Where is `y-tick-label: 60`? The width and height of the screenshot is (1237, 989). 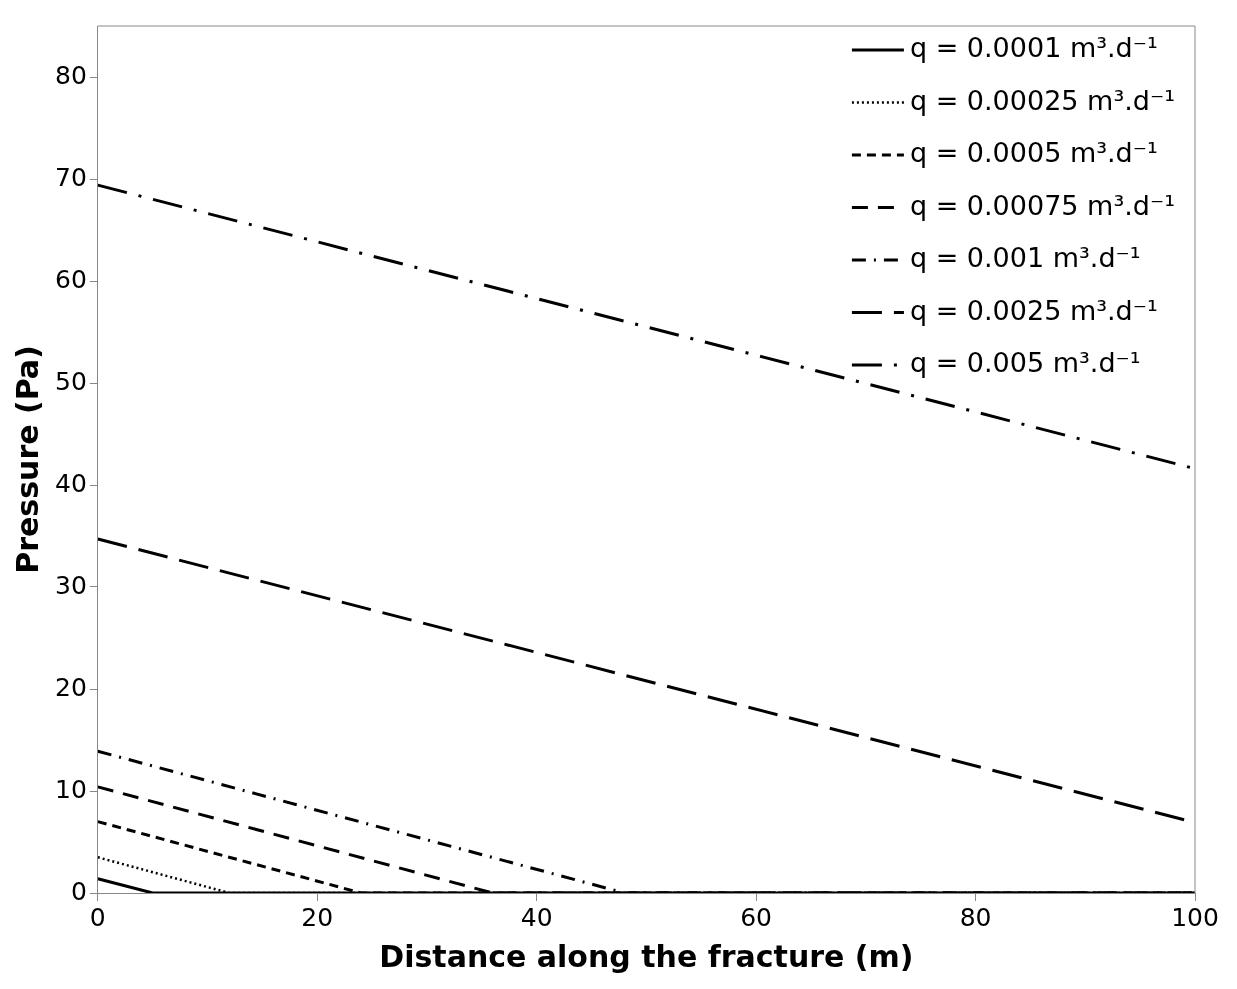 y-tick-label: 60 is located at coordinates (71, 279).